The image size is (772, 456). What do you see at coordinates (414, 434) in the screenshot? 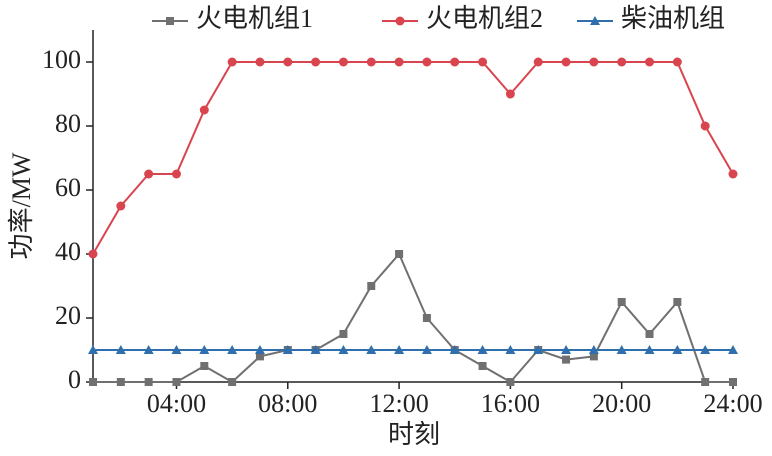
I see `x-axis-title: 时刻` at bounding box center [414, 434].